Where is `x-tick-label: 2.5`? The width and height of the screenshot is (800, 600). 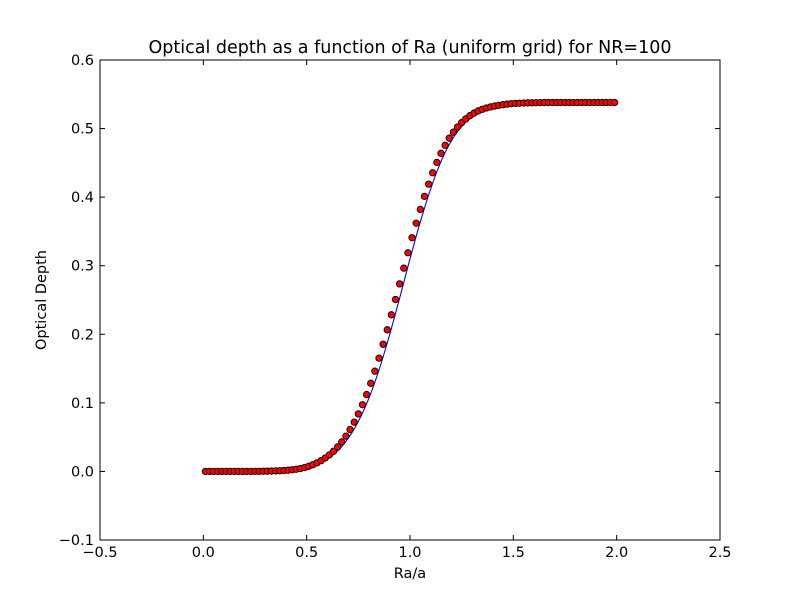 x-tick-label: 2.5 is located at coordinates (719, 553).